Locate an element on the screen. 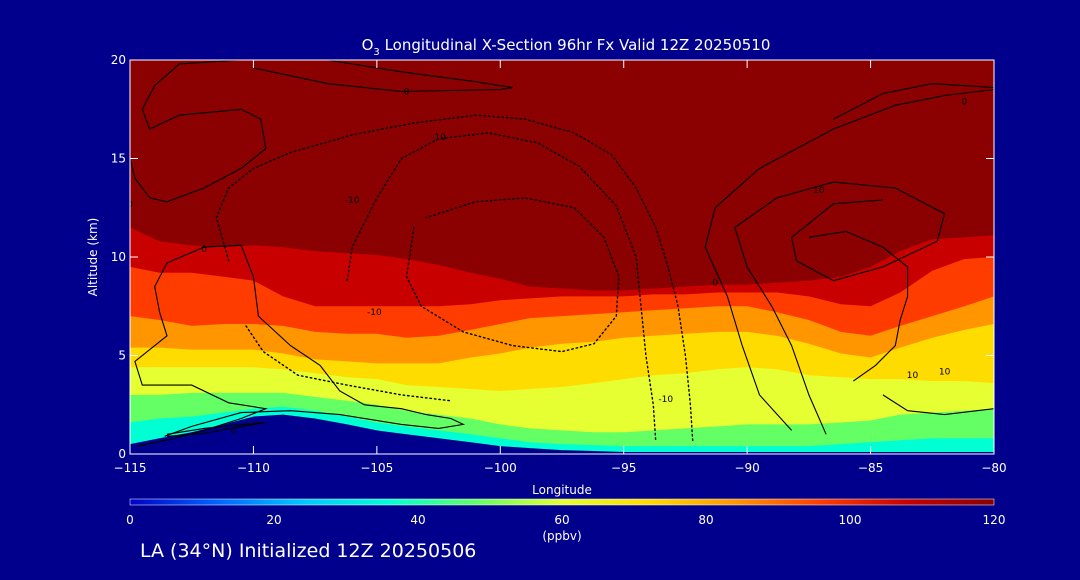 The image size is (1080, 580). colorbar-tick-label: 0 is located at coordinates (130, 520).